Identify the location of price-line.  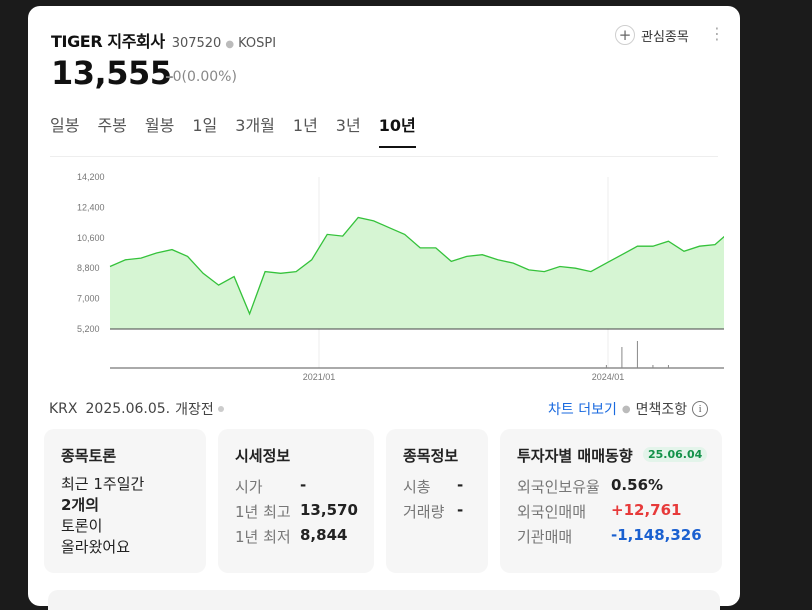
(416, 266).